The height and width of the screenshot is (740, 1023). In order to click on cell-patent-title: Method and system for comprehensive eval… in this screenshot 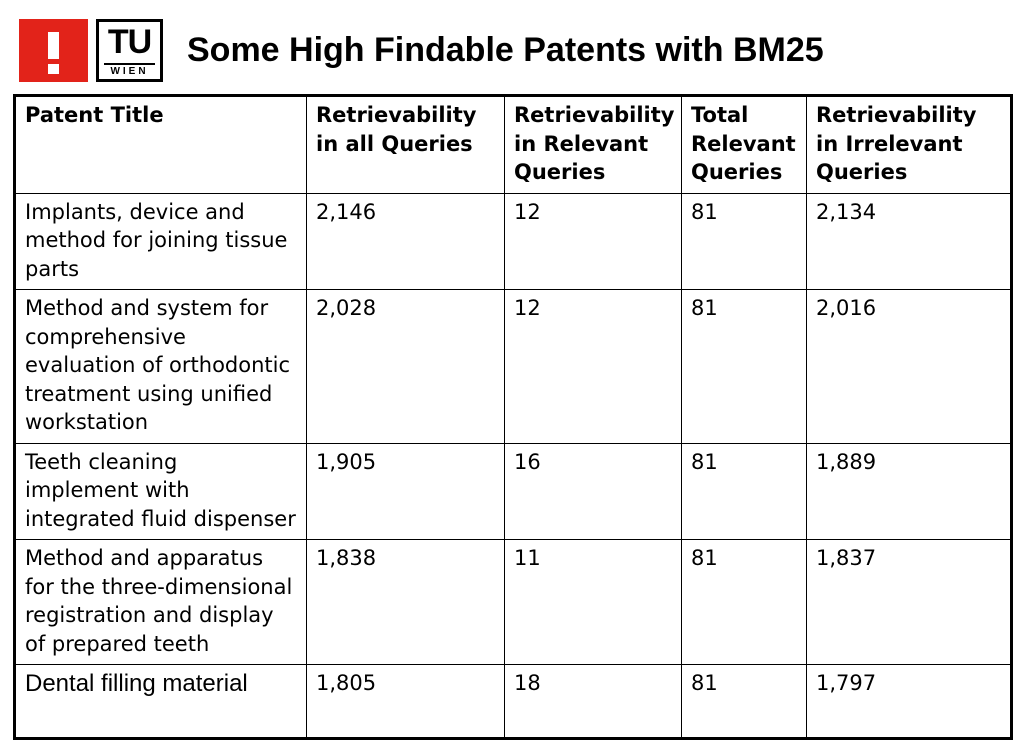, I will do `click(160, 366)`.